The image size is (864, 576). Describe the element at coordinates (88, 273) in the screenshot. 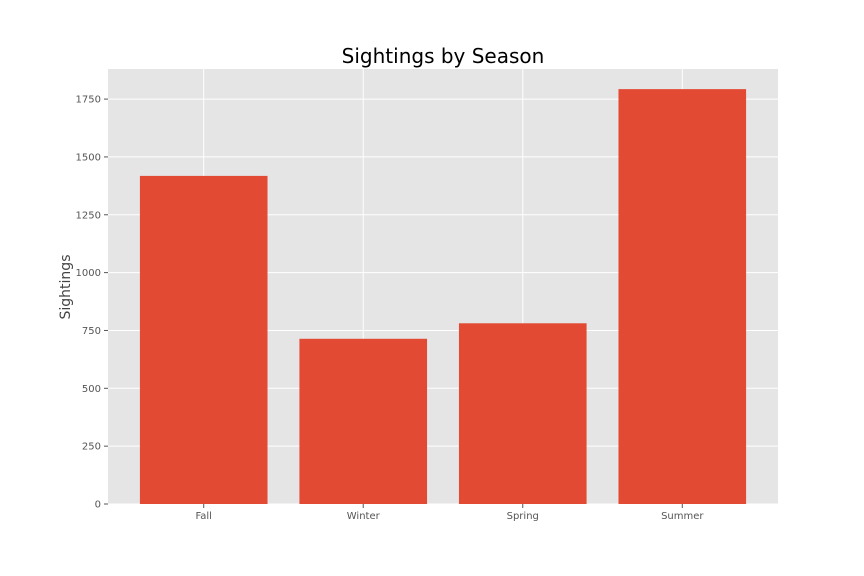

I see `y-tick-label: 1000` at that location.